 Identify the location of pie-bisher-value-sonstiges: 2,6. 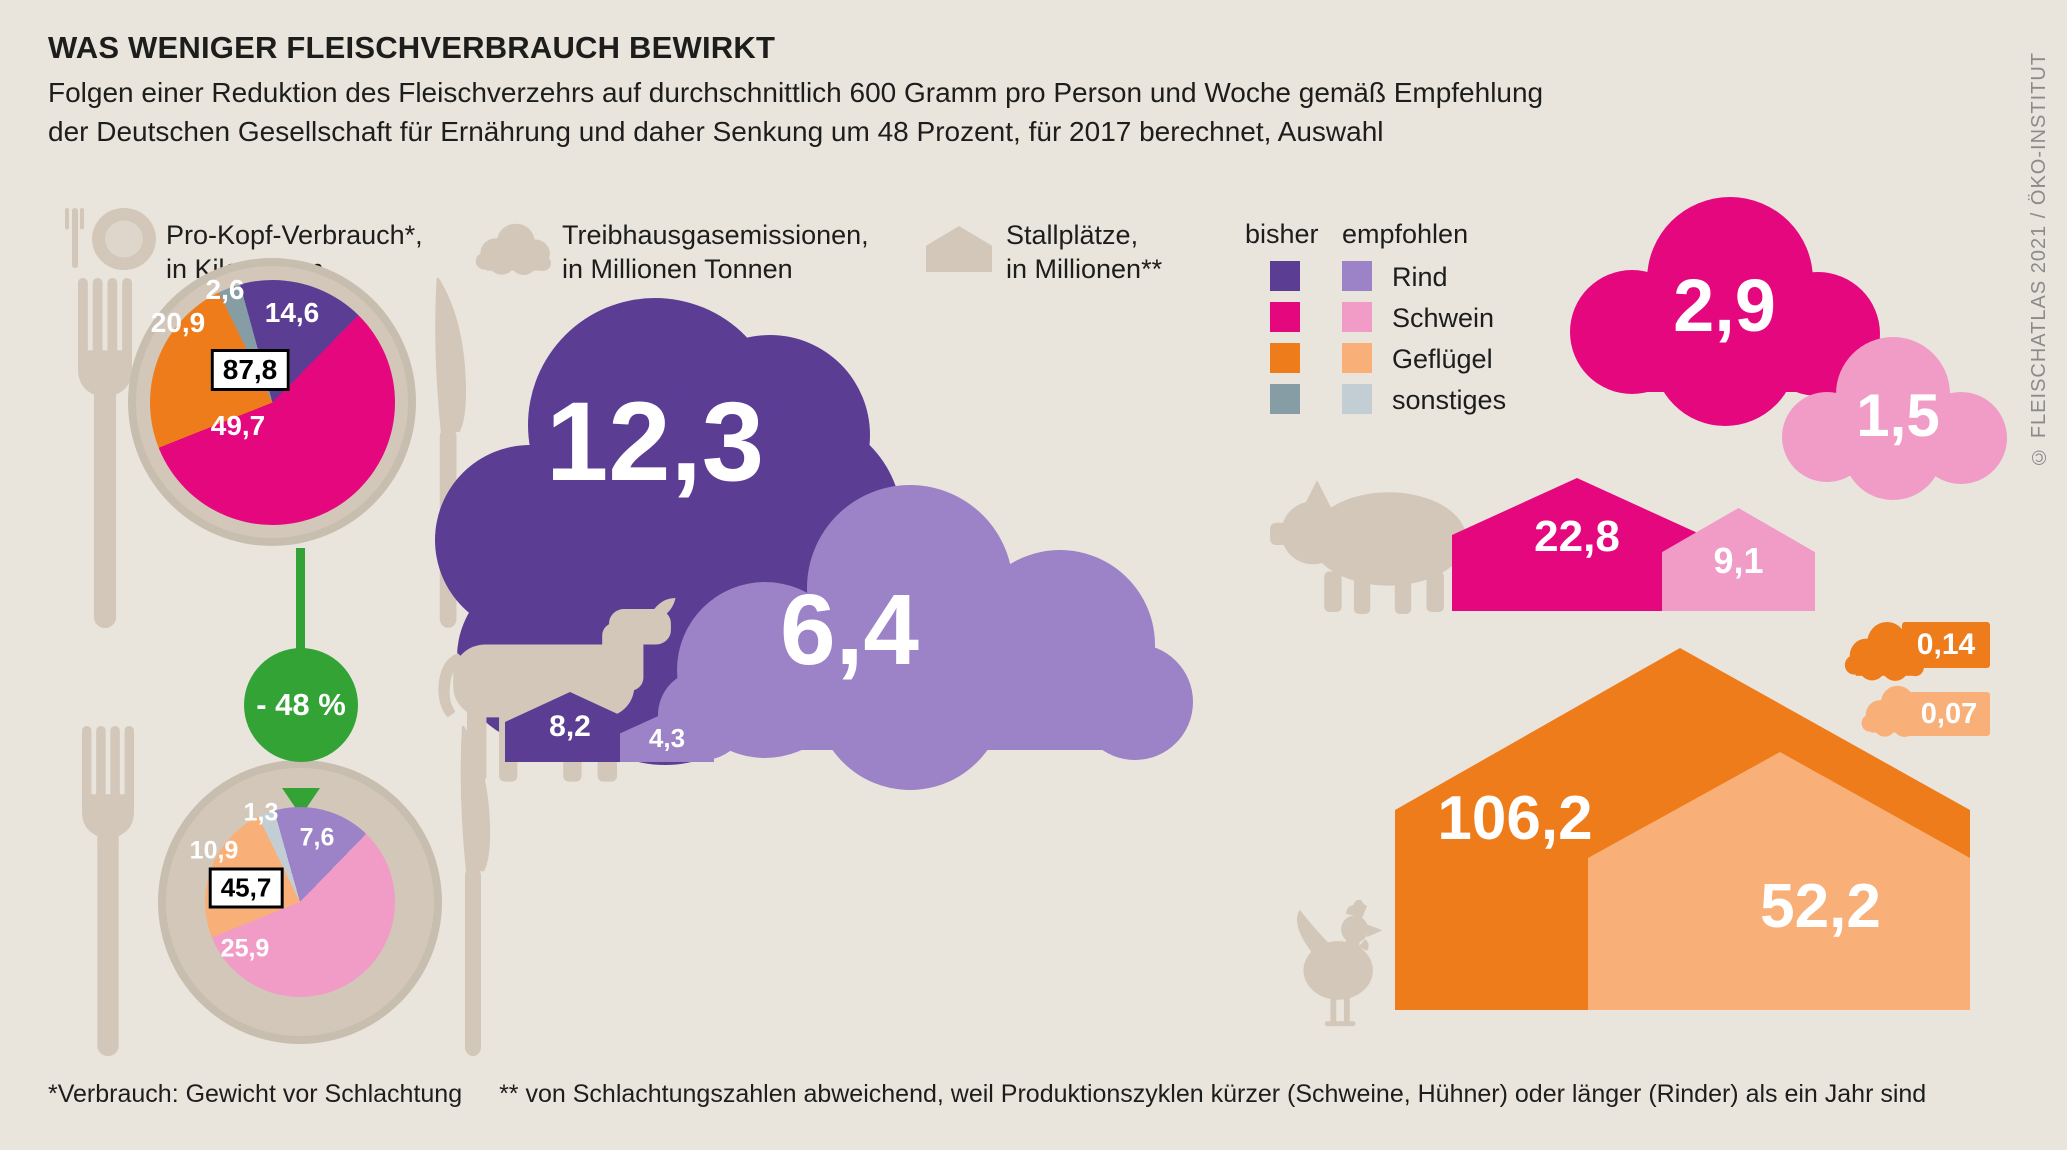
(225, 289).